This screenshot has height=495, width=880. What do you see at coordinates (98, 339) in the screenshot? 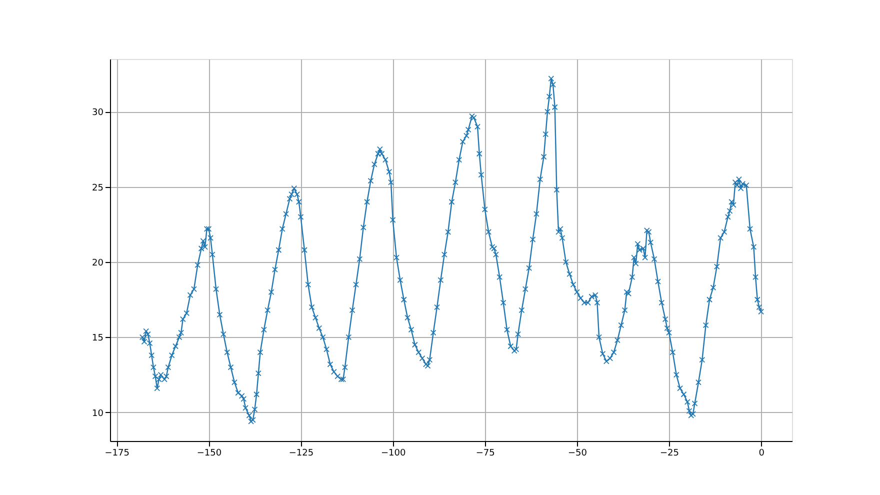
I see `y-tick-label: 15` at bounding box center [98, 339].